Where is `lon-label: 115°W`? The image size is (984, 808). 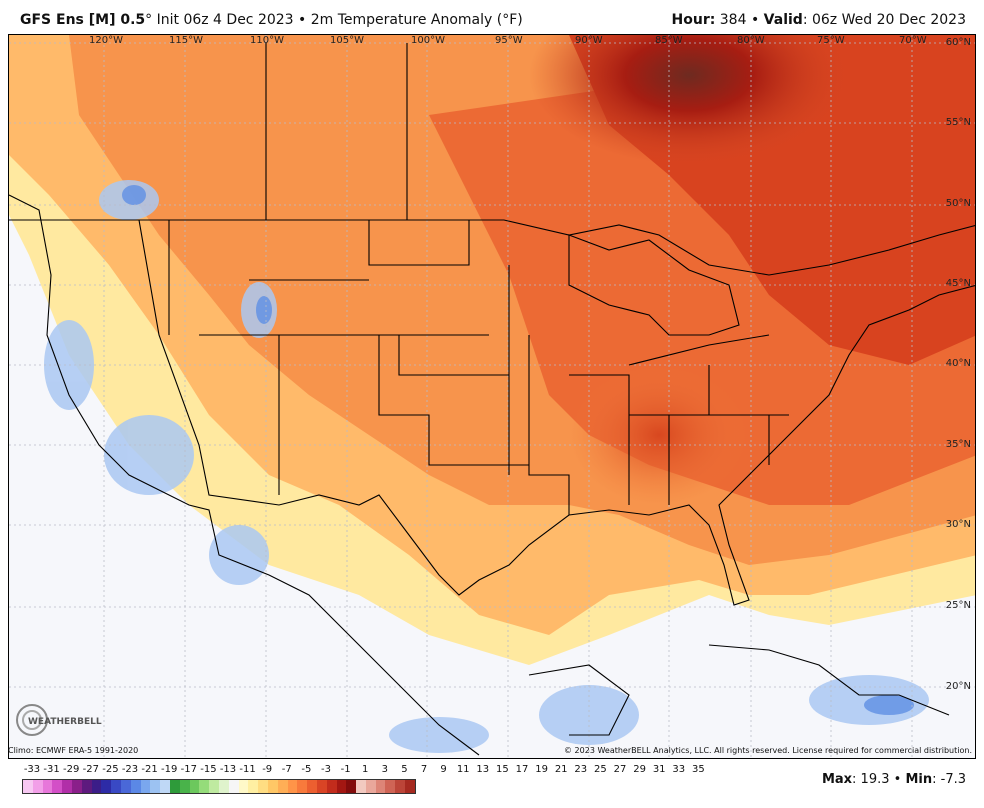
lon-label: 115°W is located at coordinates (186, 40).